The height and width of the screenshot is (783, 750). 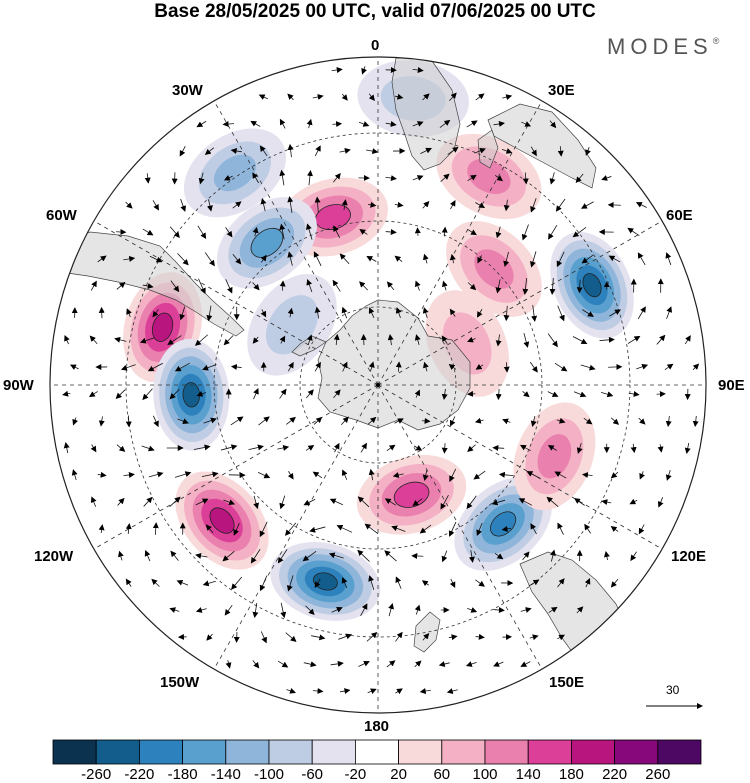 What do you see at coordinates (411, 494) in the screenshot?
I see `anomaly-contour` at bounding box center [411, 494].